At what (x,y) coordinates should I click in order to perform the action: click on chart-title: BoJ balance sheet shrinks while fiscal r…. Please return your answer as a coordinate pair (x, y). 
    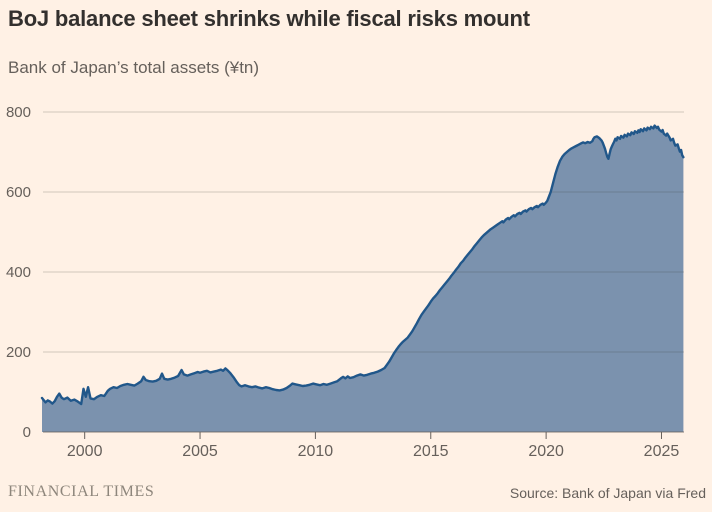
    Looking at the image, I should click on (269, 18).